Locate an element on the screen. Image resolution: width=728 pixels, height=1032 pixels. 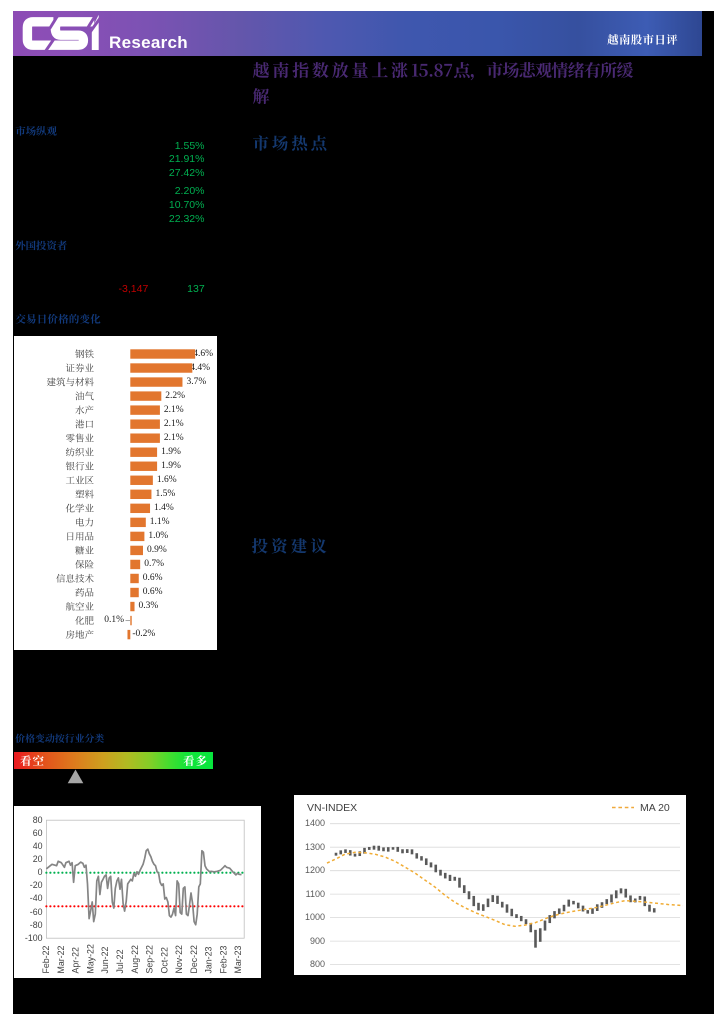
svg-text: Aug-22 is located at coordinates (135, 959).